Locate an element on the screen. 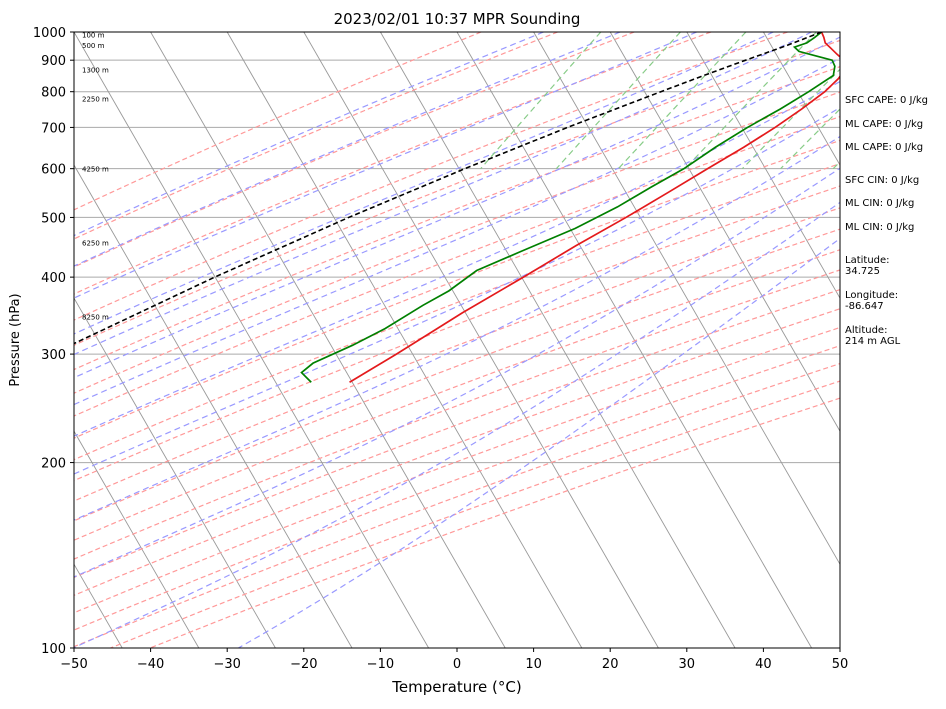 This screenshot has height=709, width=946. y-tick-label: 700 is located at coordinates (53, 128).